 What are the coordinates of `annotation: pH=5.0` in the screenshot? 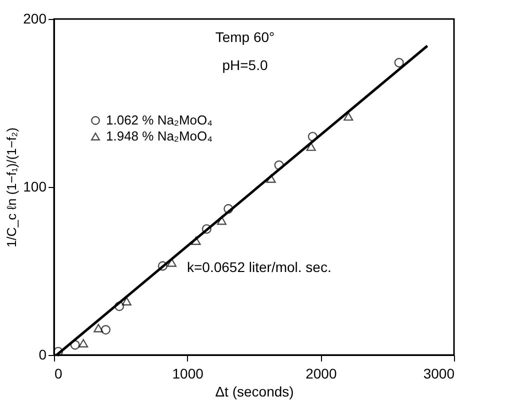 It's located at (245, 65).